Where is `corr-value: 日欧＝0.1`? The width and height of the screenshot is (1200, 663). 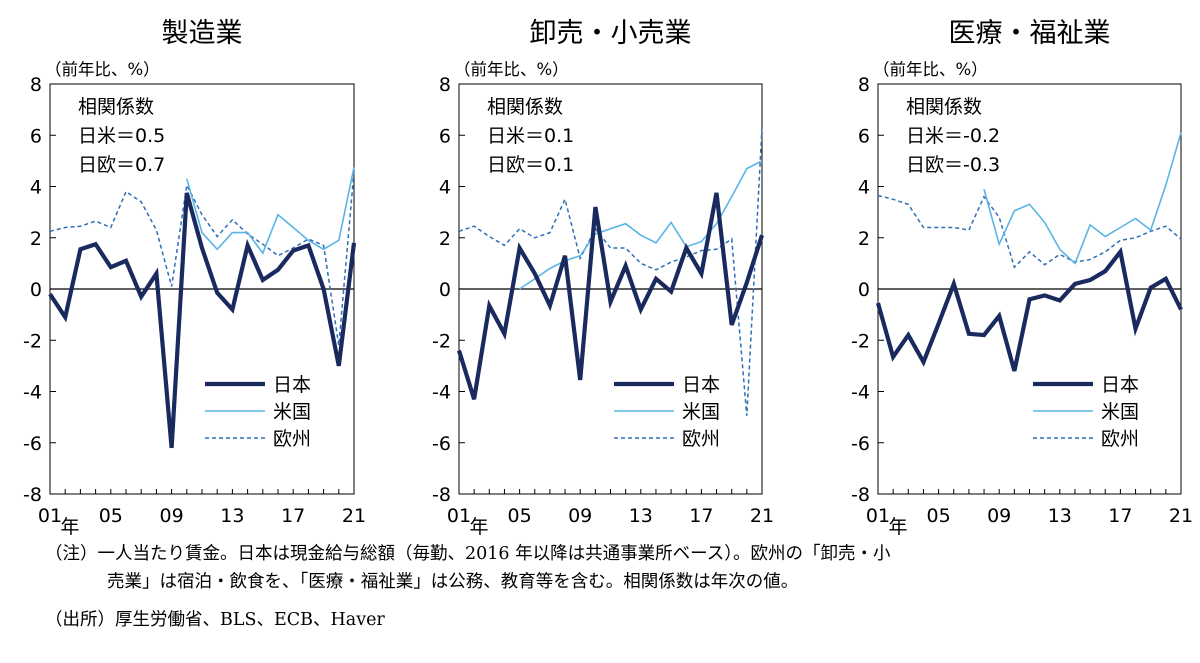
corr-value: 日欧＝0.1 is located at coordinates (530, 165).